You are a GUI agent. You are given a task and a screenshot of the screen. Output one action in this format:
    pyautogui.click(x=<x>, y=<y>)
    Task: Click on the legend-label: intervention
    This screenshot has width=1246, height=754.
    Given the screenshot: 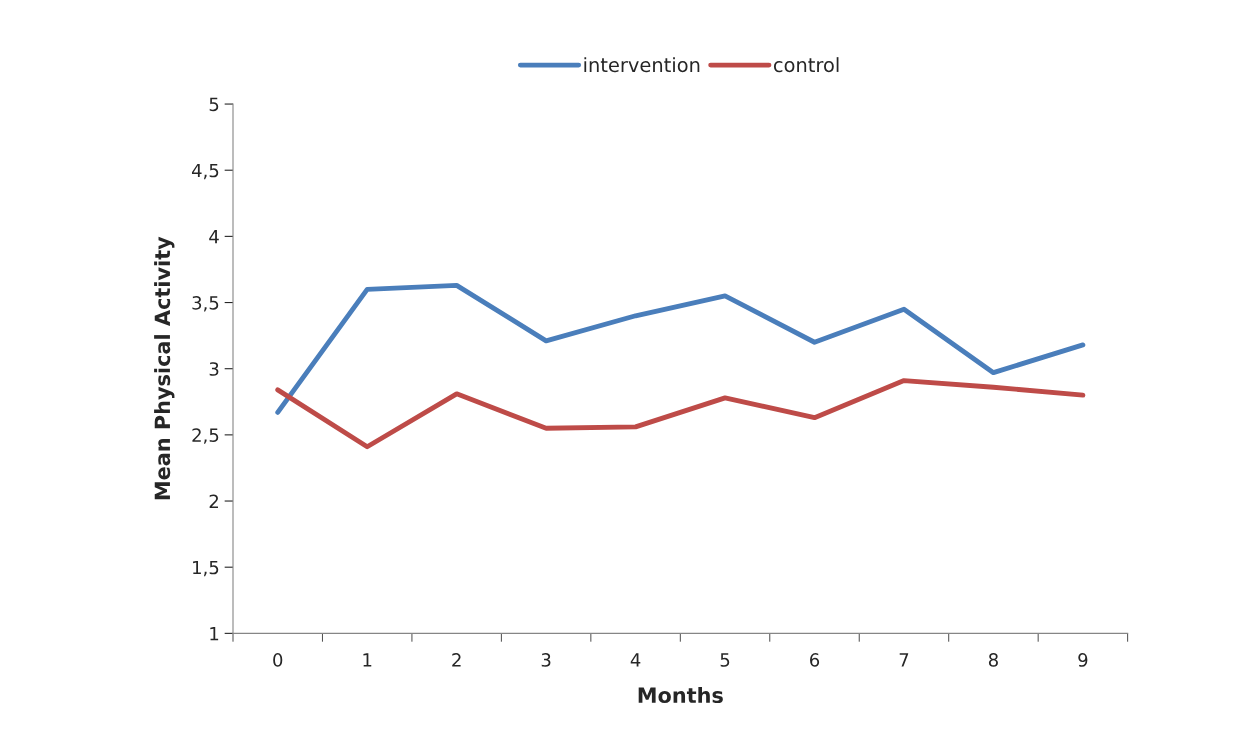 What is the action you would take?
    pyautogui.click(x=642, y=65)
    